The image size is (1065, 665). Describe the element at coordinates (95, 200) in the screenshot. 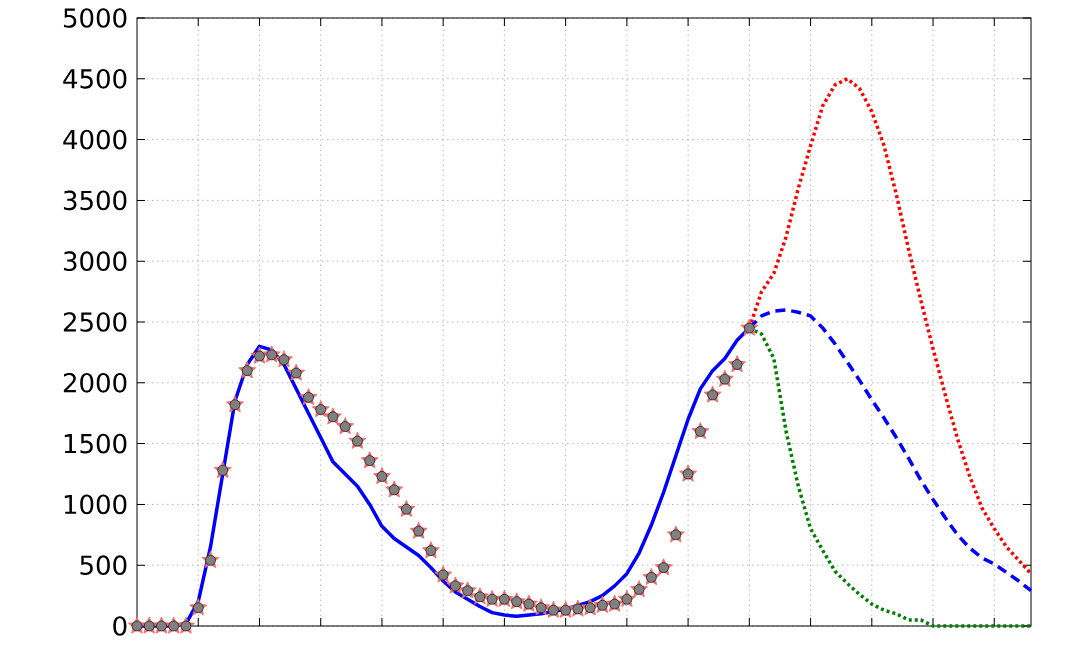

I see `y-tick-label: 3500` at that location.